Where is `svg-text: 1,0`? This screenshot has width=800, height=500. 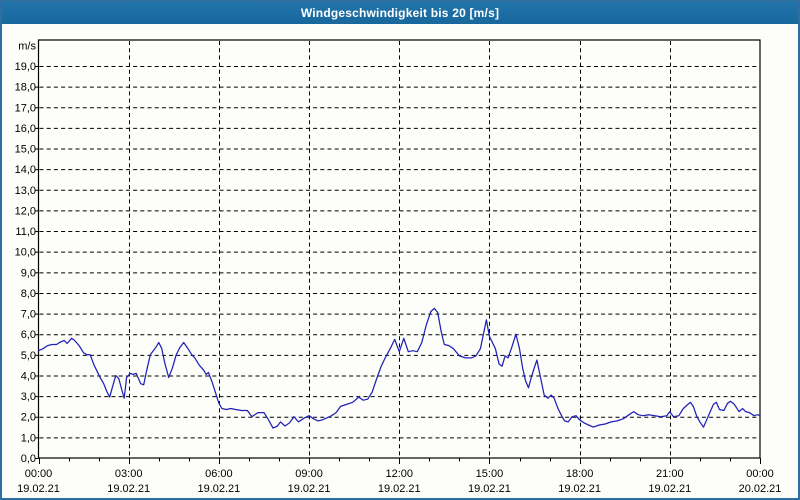 svg-text: 1,0 is located at coordinates (28, 438).